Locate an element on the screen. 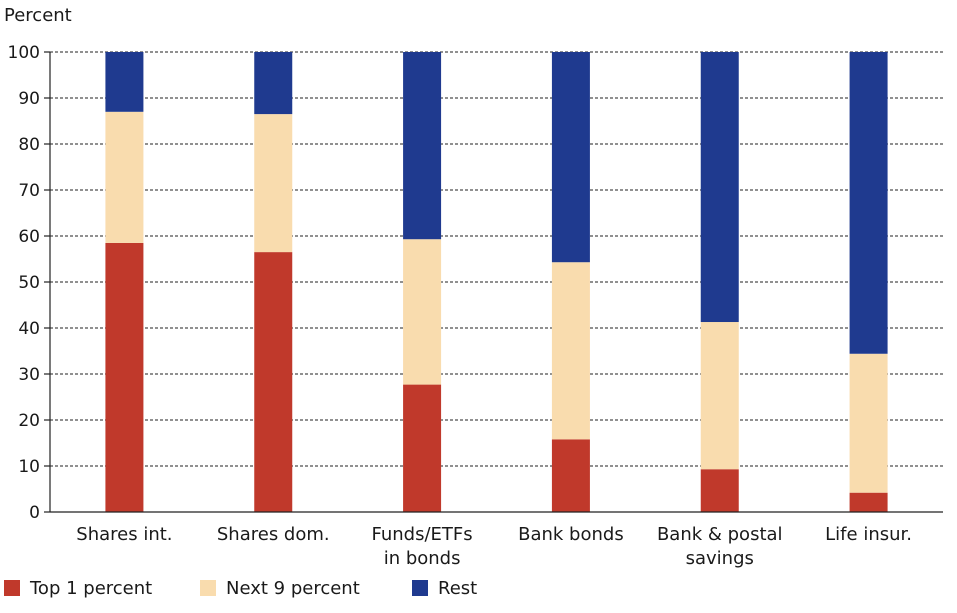 Image resolution: width=957 pixels, height=613 pixels. y-tick-label: 60 is located at coordinates (29, 237).